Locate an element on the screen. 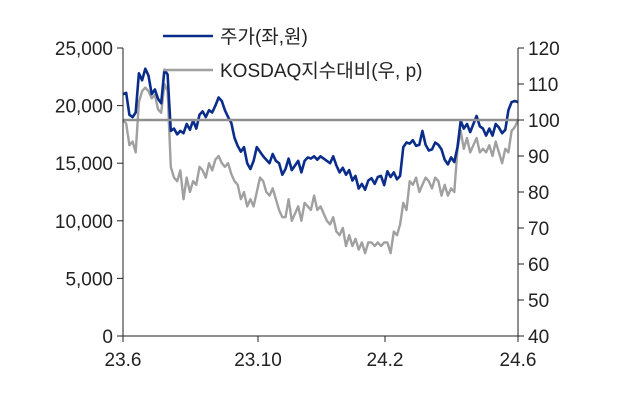 This screenshot has height=402, width=622. right-y-tick-label: 110 is located at coordinates (543, 85).